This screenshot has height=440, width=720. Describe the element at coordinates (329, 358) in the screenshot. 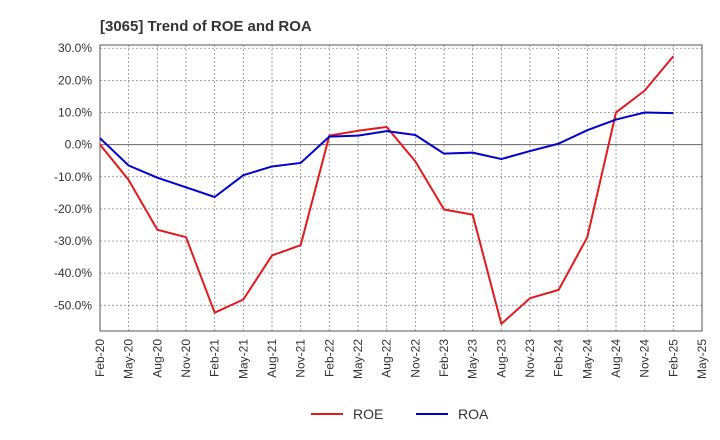

I see `x-tick-label: Feb-22` at that location.